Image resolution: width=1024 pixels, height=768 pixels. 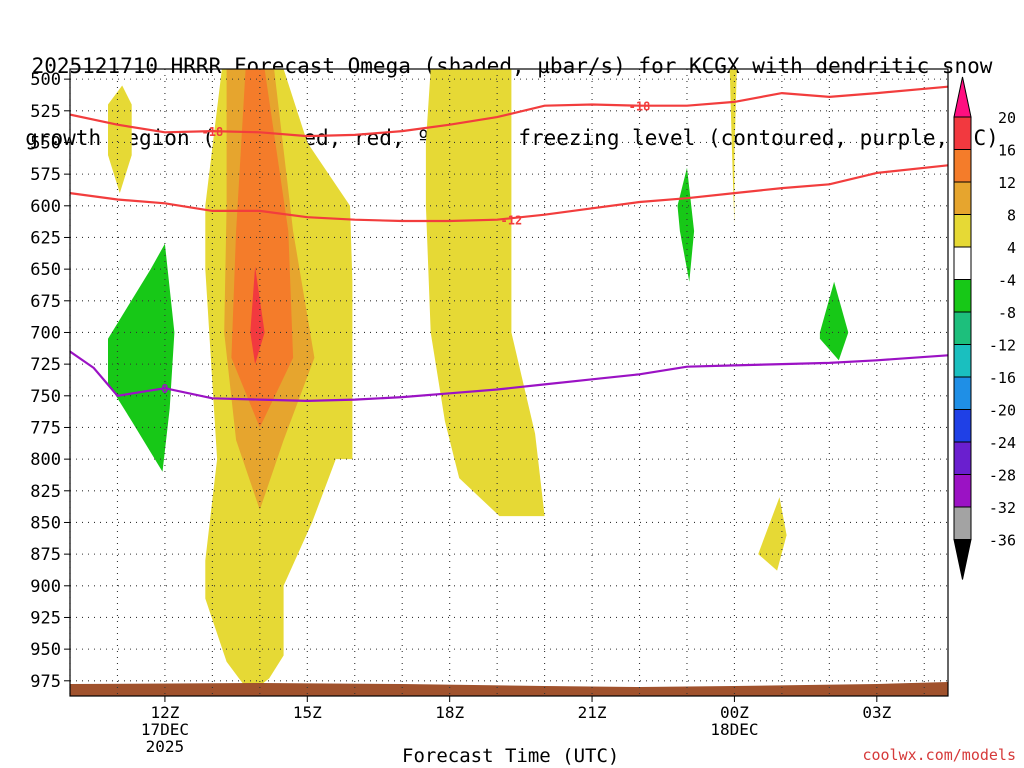 I want to click on contour-freezing-level, so click(x=509, y=376).